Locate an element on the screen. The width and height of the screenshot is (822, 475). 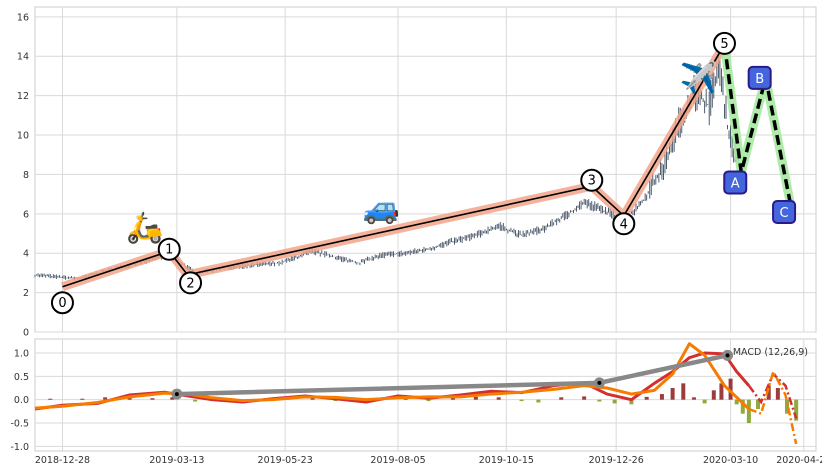
macd-y-tick-label: -0.5 is located at coordinates (19, 424).